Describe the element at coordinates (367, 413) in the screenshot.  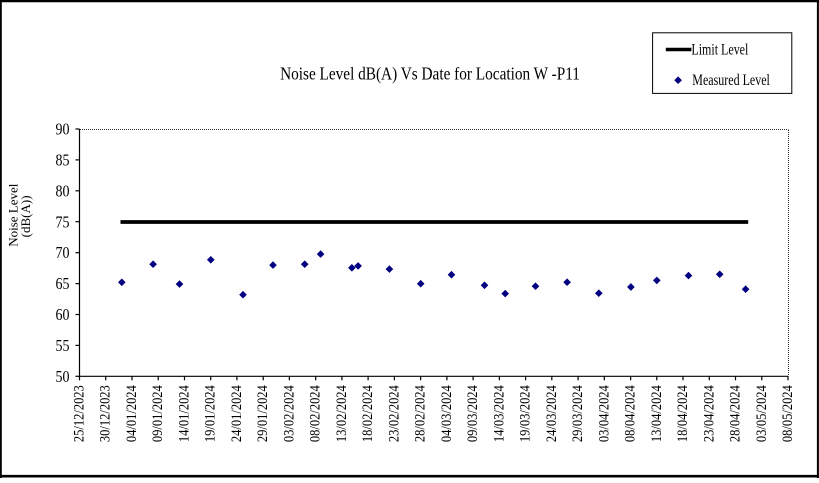
I see `svg-text: 18/02/2024` at that location.